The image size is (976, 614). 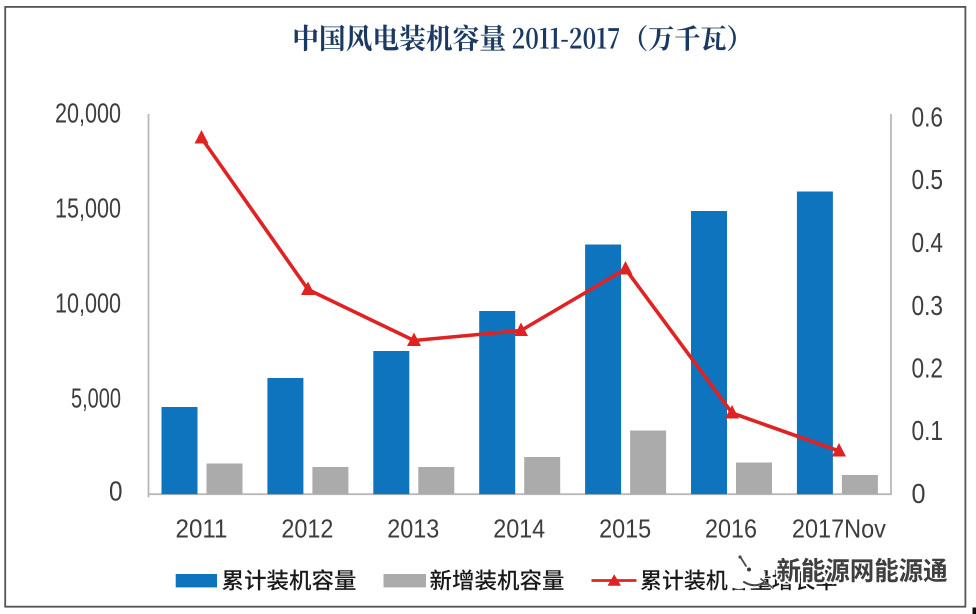 I want to click on svg-text: 0.2, so click(x=928, y=368).